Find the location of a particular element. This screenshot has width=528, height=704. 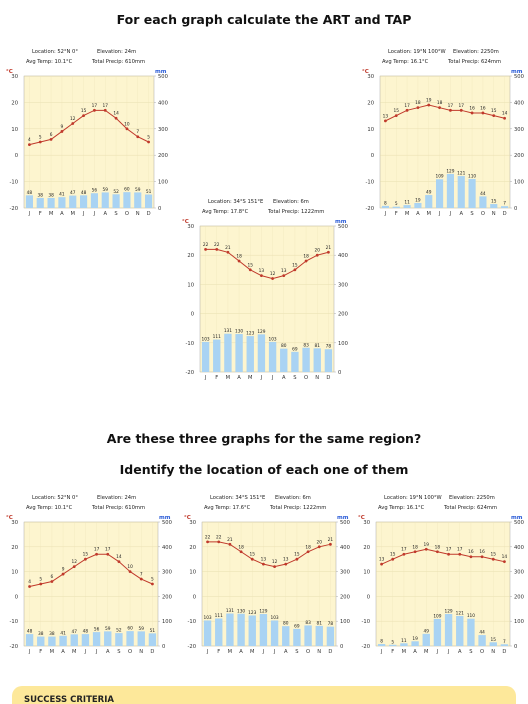

info-avg-temp: Avg Temp: 17.6°C is located at coordinates (227, 508).